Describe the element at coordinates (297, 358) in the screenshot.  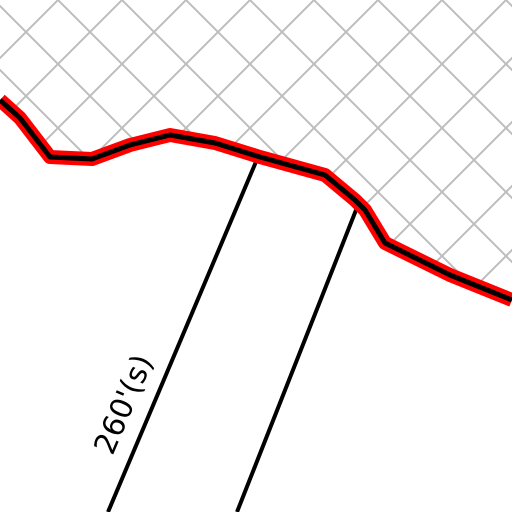
I see `lot-line` at that location.